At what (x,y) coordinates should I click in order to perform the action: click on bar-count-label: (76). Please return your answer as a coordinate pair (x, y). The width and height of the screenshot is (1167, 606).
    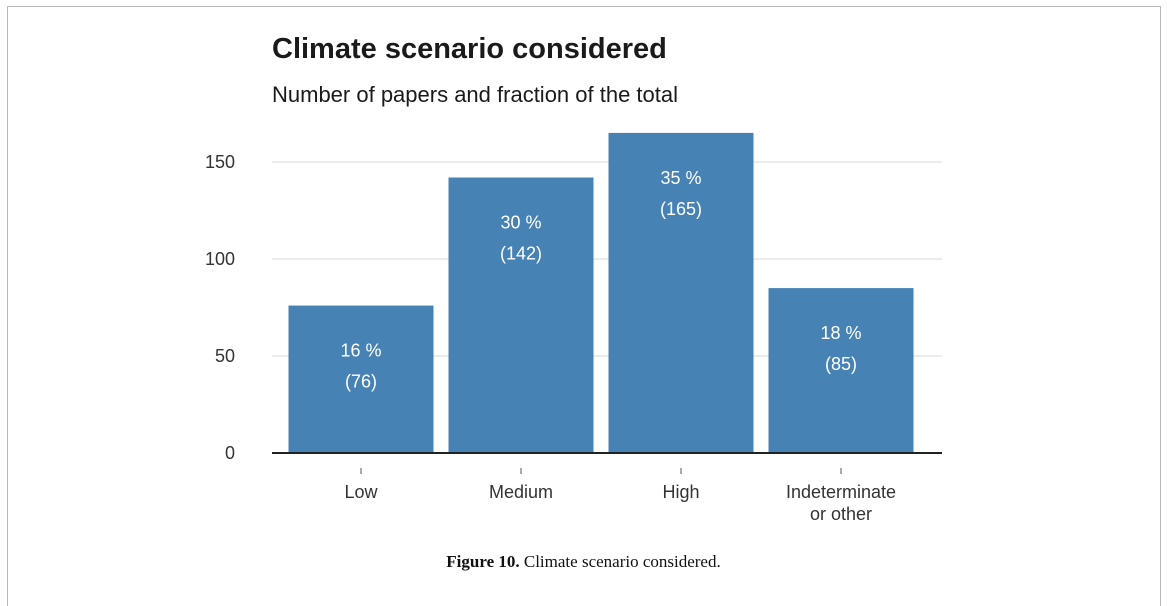
    Looking at the image, I should click on (361, 382).